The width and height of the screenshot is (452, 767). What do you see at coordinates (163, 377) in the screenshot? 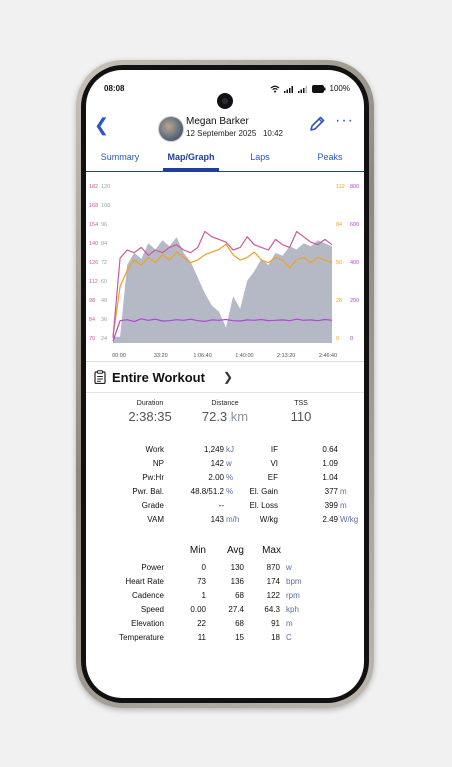
I see `section-header: Entire Workout ❯` at bounding box center [163, 377].